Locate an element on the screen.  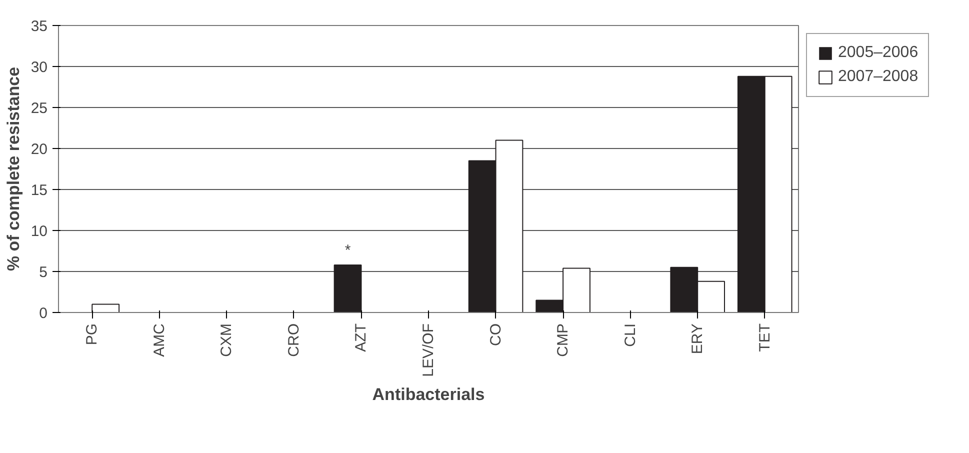
x-tick-label: CMP is located at coordinates (563, 340).